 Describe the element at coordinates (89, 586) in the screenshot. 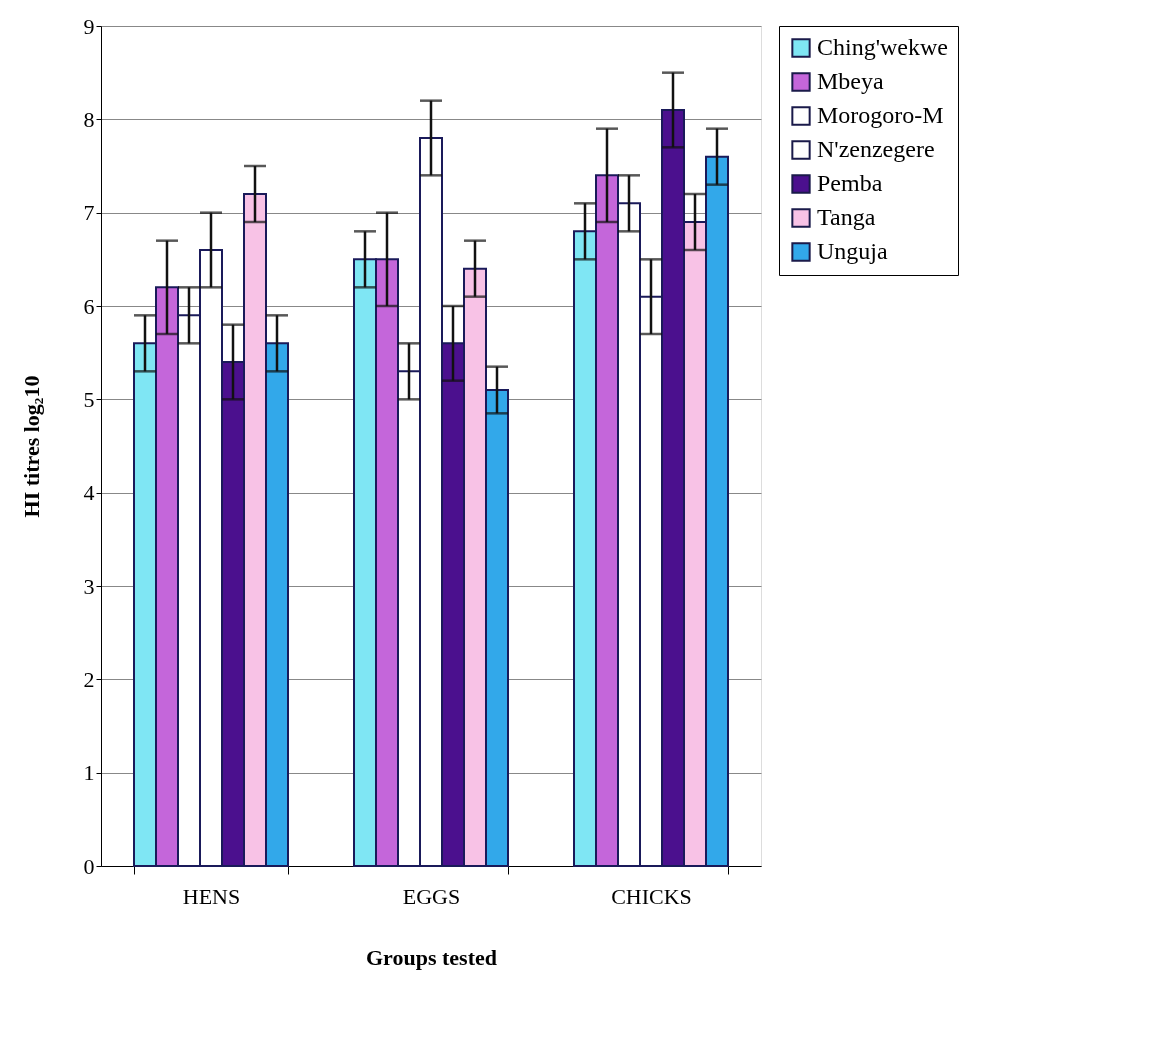

I see `y-tick-label: 3` at that location.